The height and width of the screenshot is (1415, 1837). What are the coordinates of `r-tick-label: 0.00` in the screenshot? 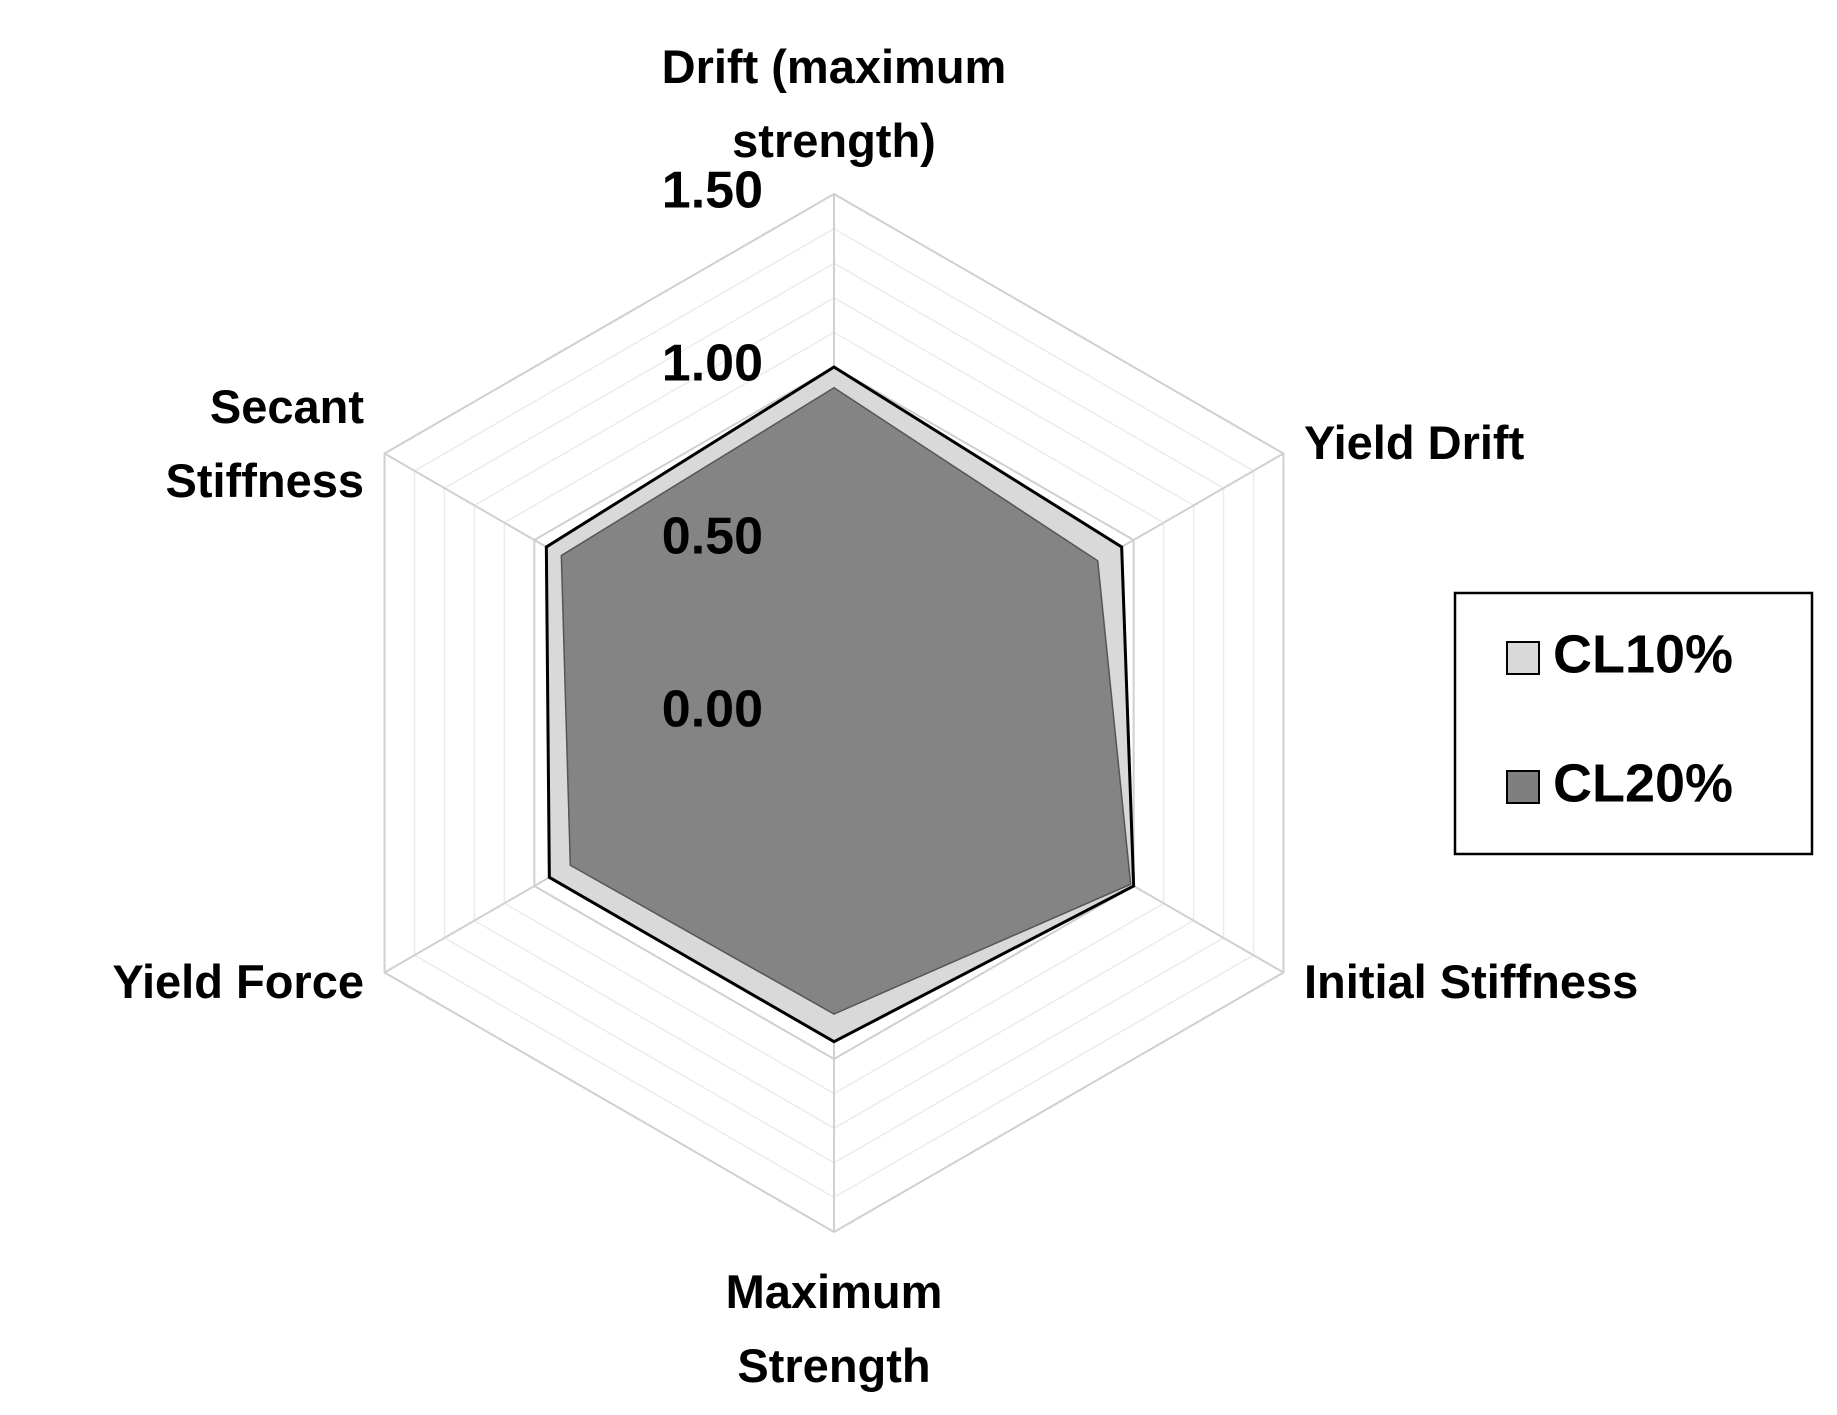 It's located at (712, 710).